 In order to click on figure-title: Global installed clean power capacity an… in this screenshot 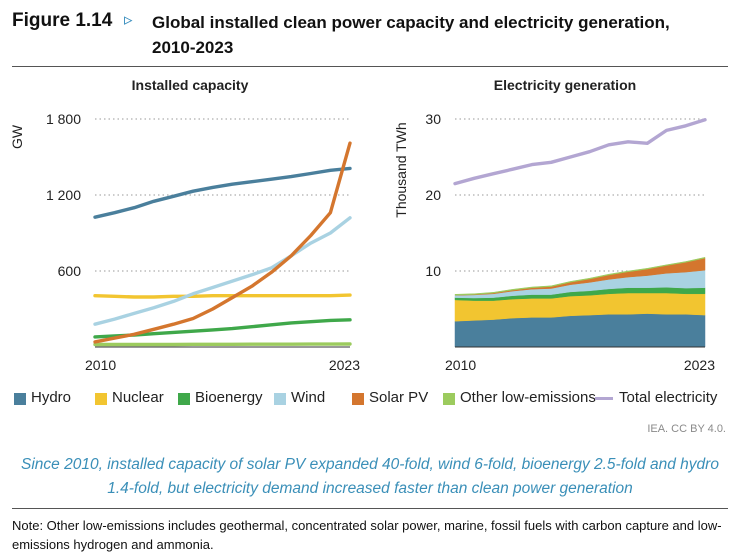, I will do `click(411, 35)`.